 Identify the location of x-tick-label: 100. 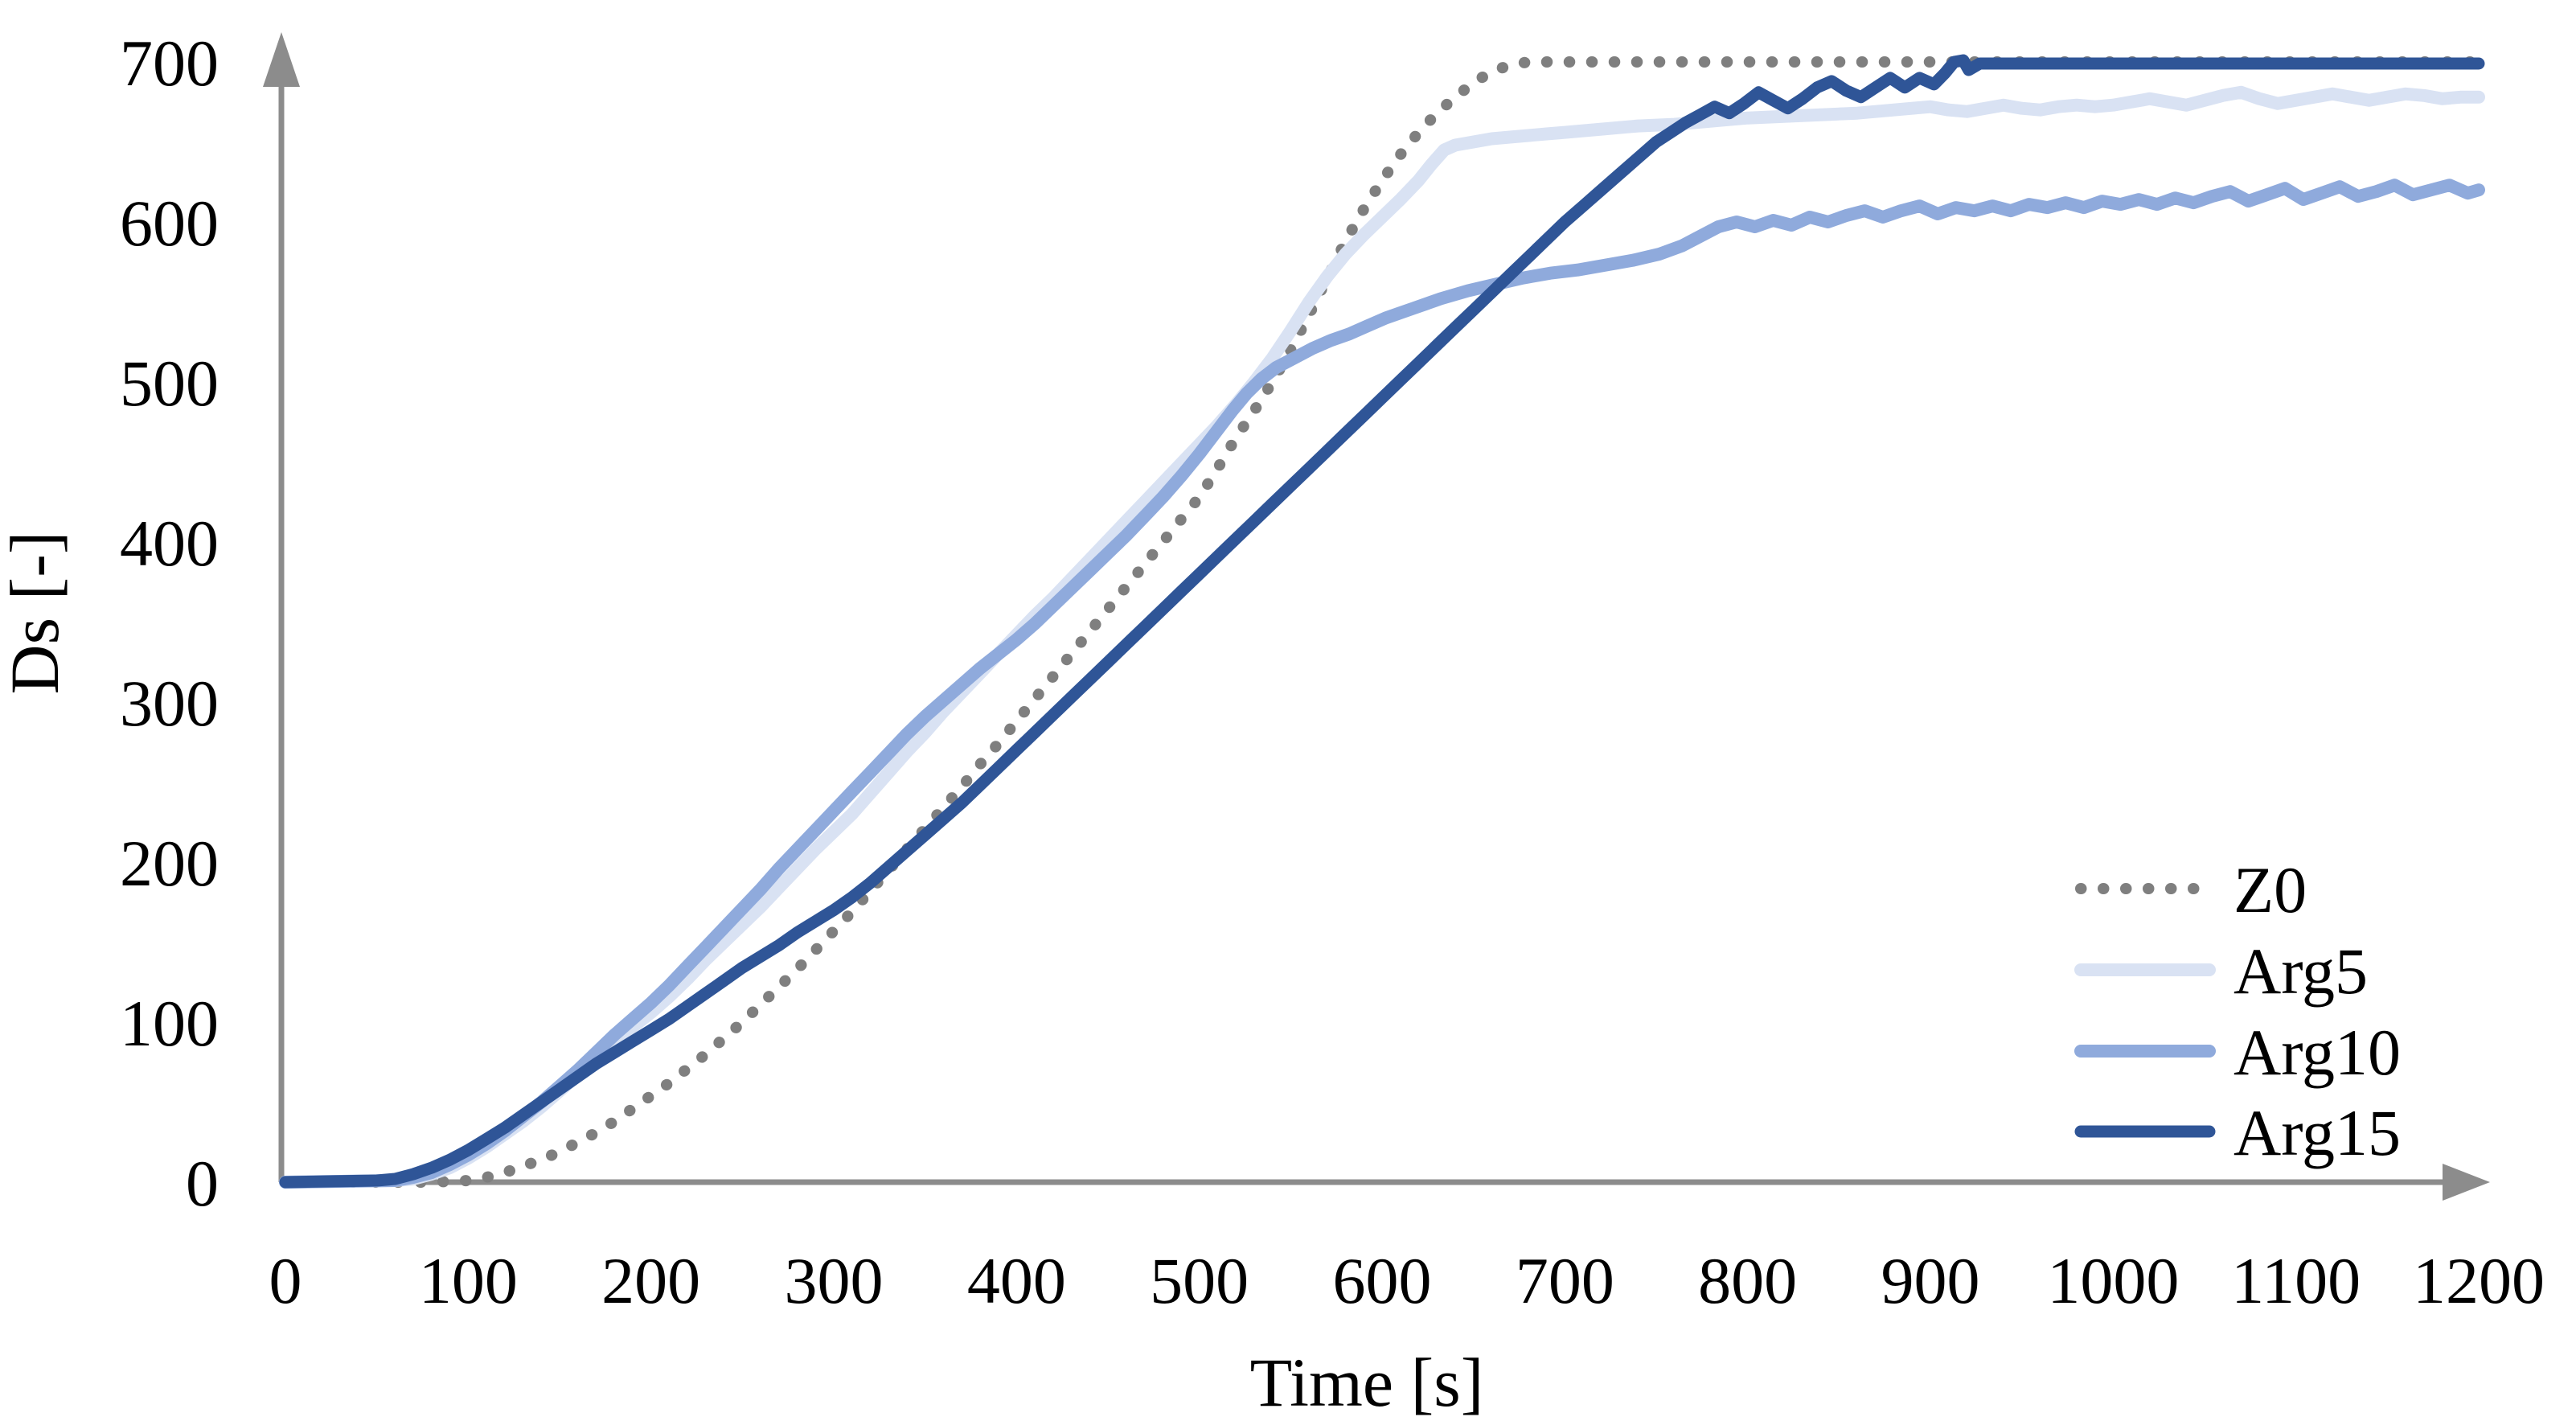
(469, 1280).